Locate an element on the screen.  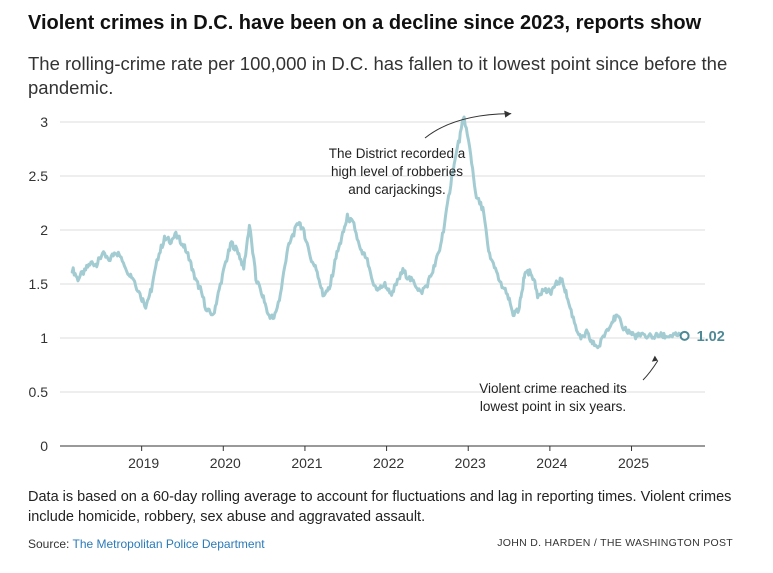
y-tick-label: 0.5 is located at coordinates (39, 392).